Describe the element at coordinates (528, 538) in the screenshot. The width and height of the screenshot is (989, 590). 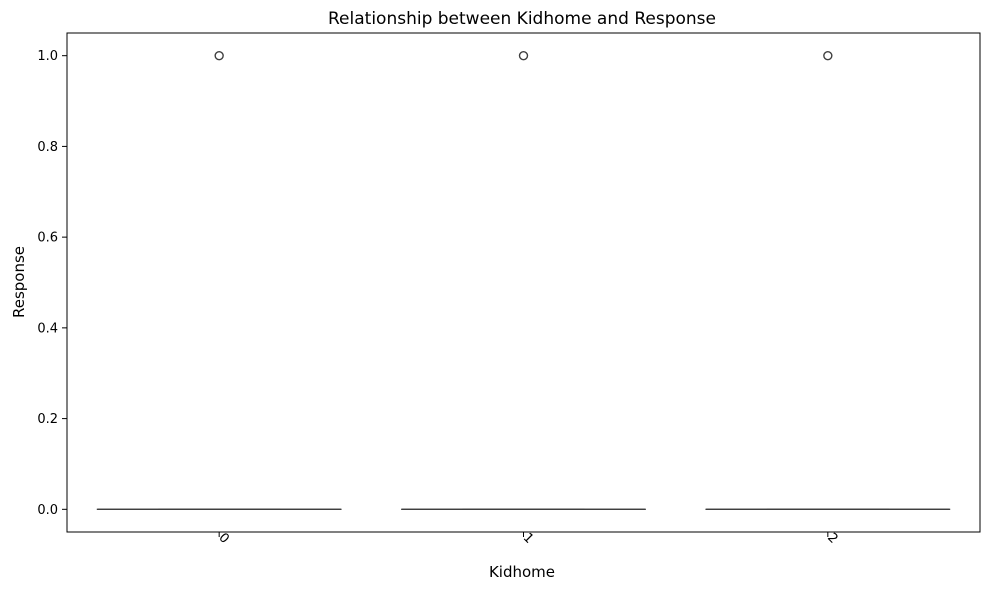
I see `x-tick-label: 1` at that location.